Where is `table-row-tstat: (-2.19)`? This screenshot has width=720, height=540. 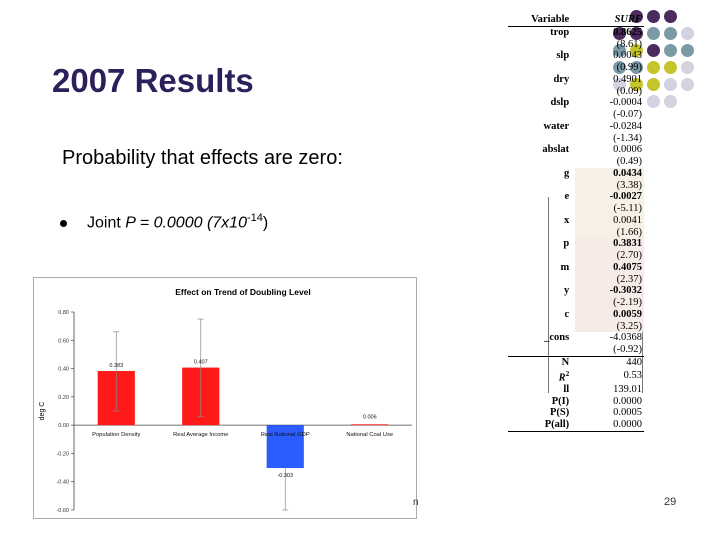
table-row-tstat: (-2.19) is located at coordinates (576, 303).